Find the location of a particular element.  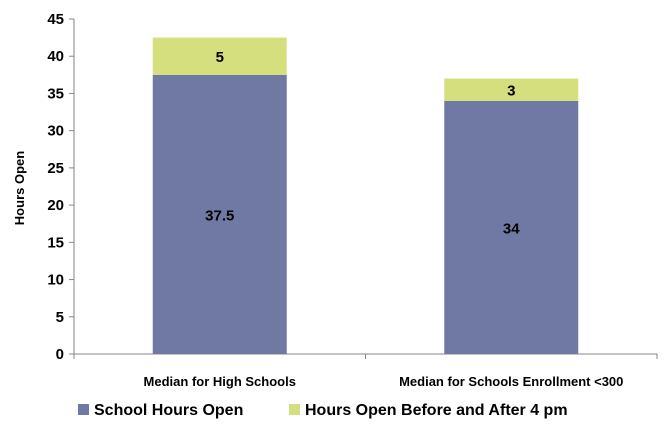

y-tick-label: 35 is located at coordinates (55, 93).